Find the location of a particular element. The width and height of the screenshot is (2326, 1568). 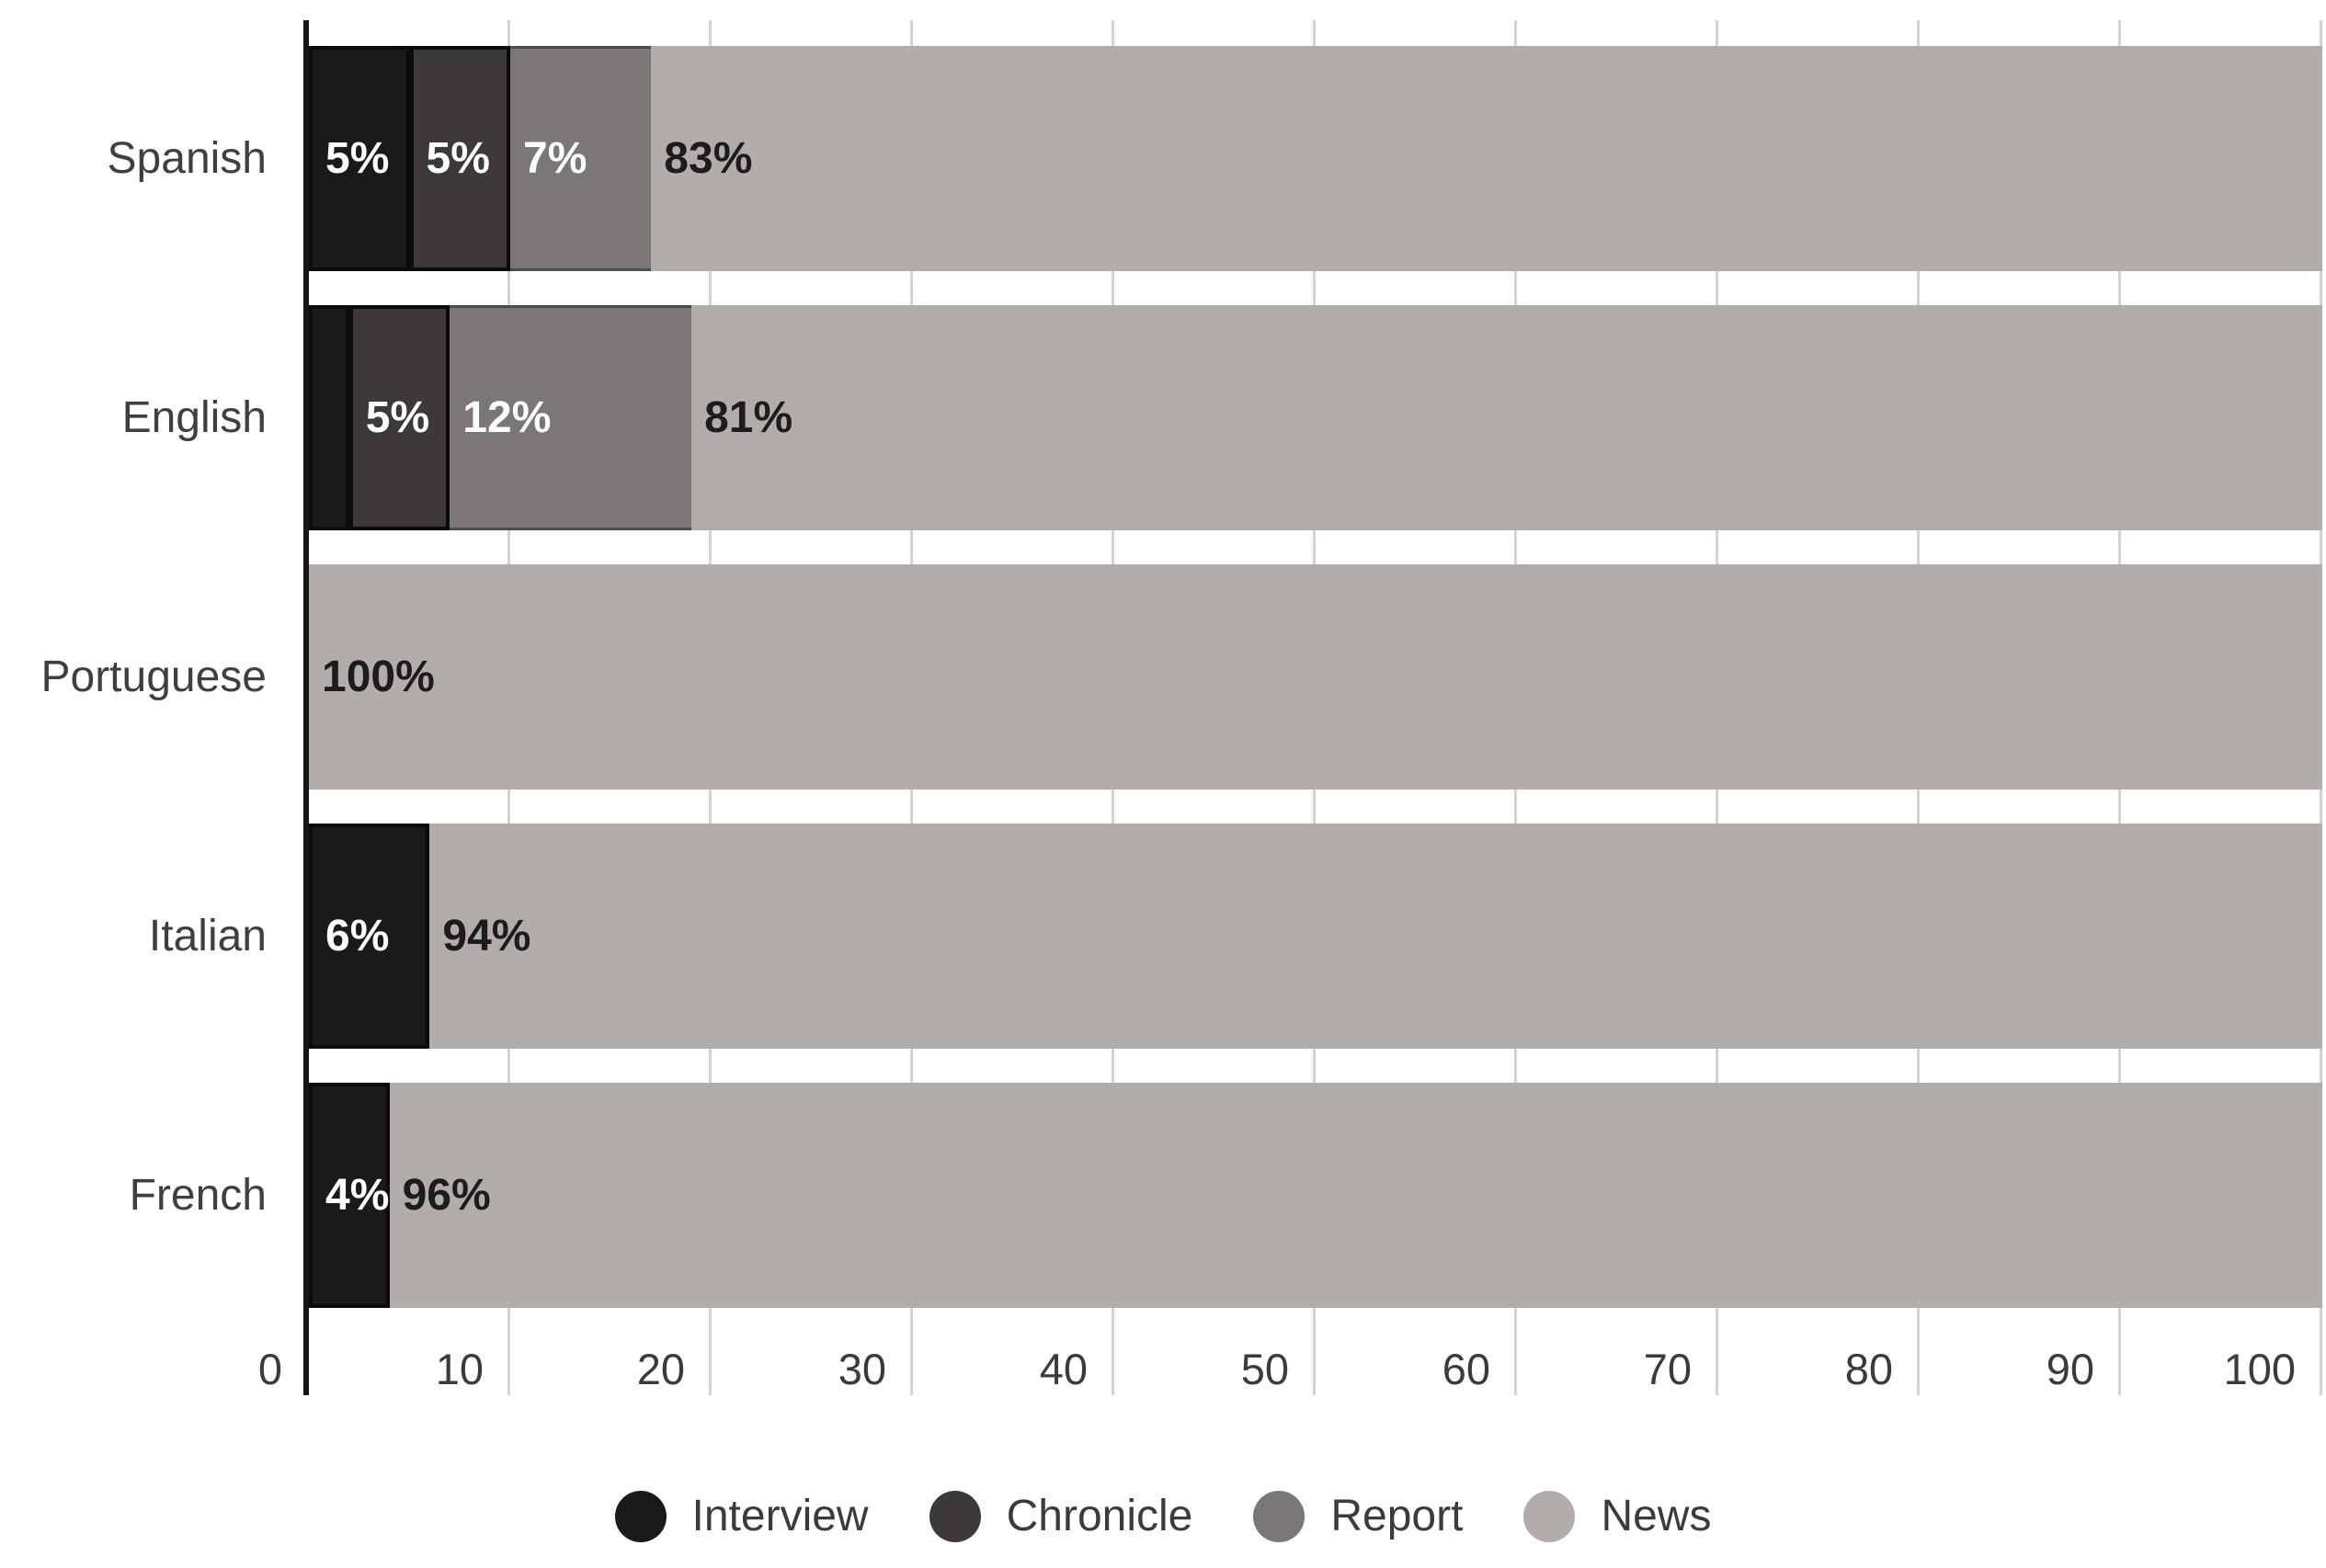

x-axis-tick-30: 30 is located at coordinates (862, 1369).